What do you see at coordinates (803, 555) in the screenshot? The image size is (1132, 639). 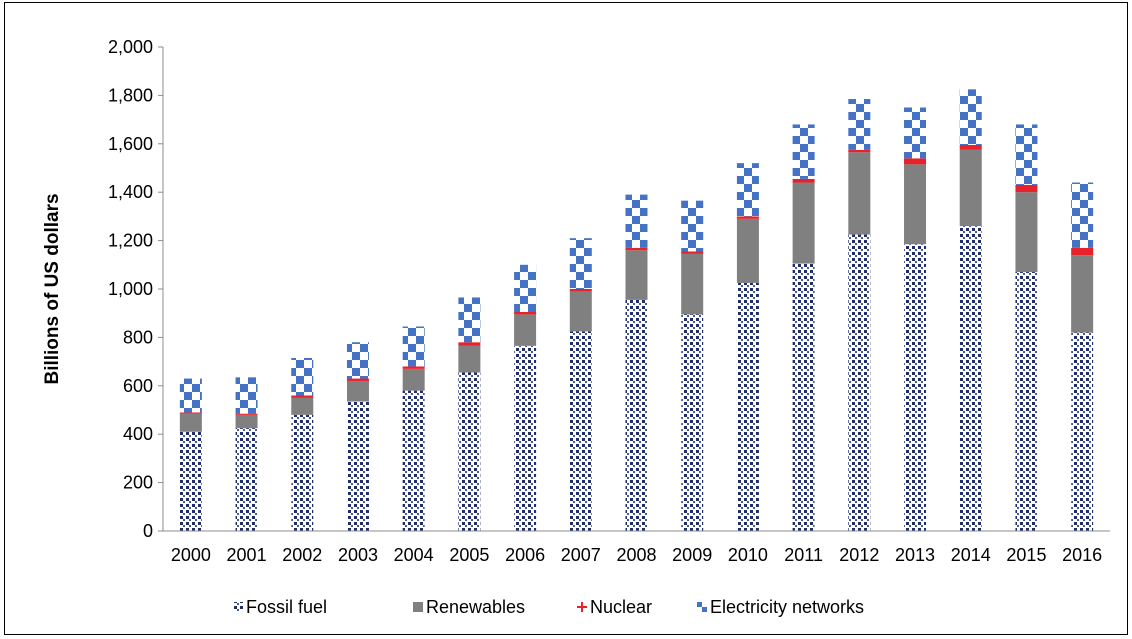 I see `x-tick-label: 2011` at bounding box center [803, 555].